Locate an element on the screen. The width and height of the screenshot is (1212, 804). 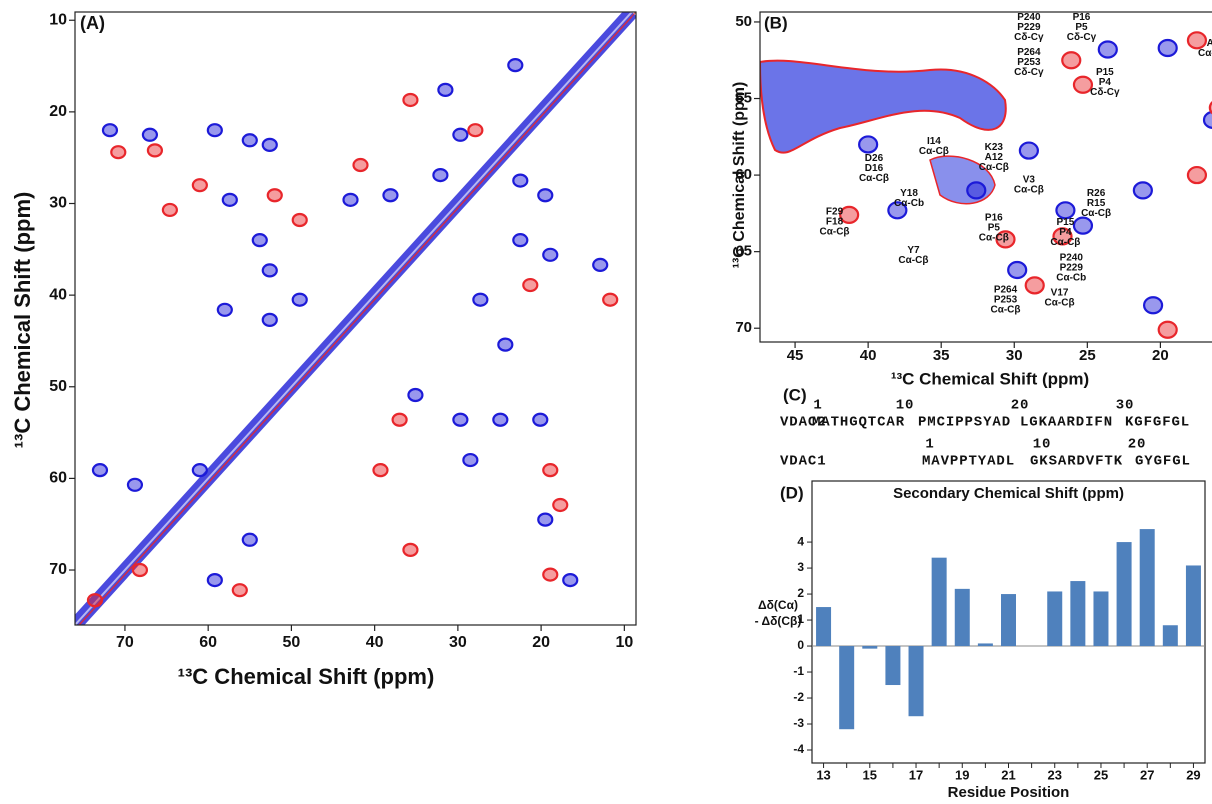
peak-label: P264 is located at coordinates (1029, 52).